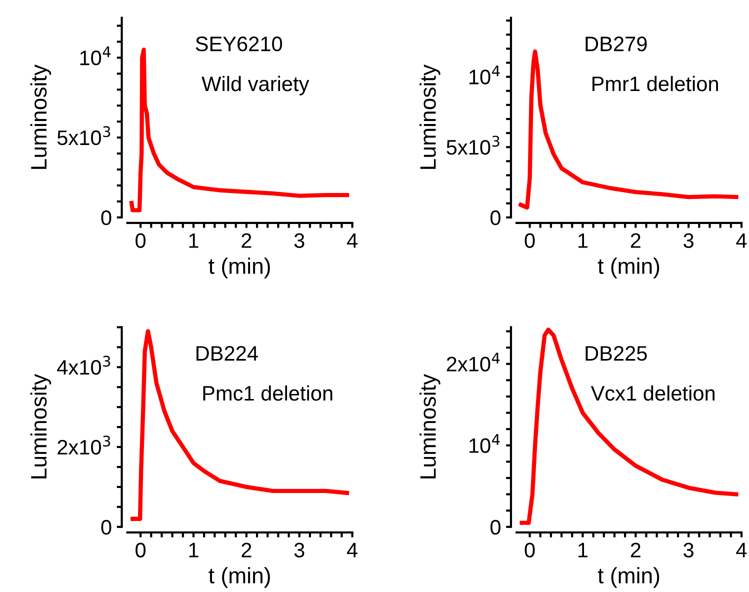  I want to click on annotation: Wild variety, so click(256, 86).